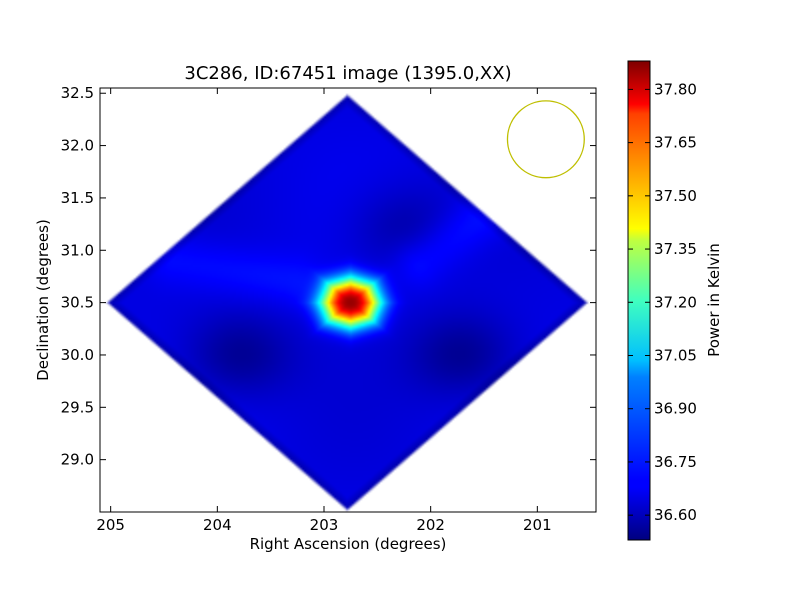 The height and width of the screenshot is (600, 800). I want to click on chart-title: 3C286, ID:67451 image (1395.0,XX), so click(347, 73).